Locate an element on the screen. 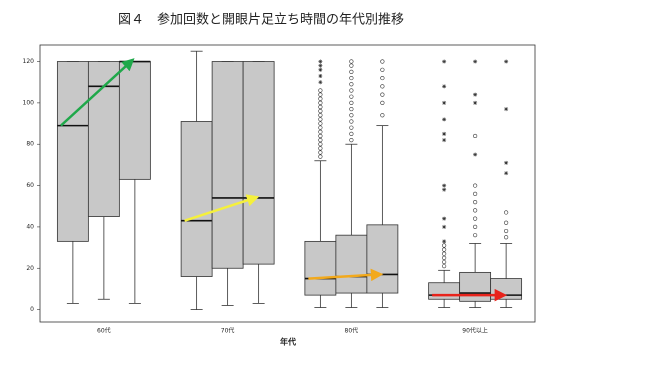 The height and width of the screenshot is (365, 650). y-tick-label: 80 is located at coordinates (30, 144).